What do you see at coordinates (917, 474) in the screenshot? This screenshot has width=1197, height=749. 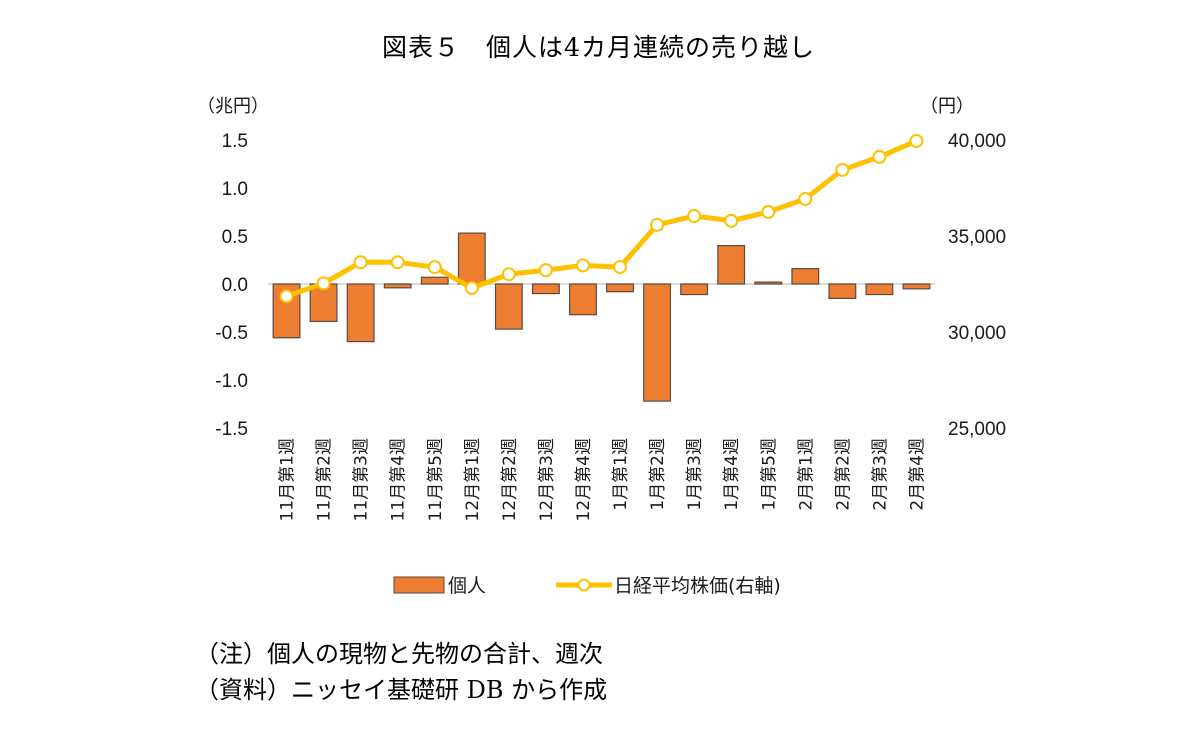 I see `x-tick-label: 2月第4週` at bounding box center [917, 474].